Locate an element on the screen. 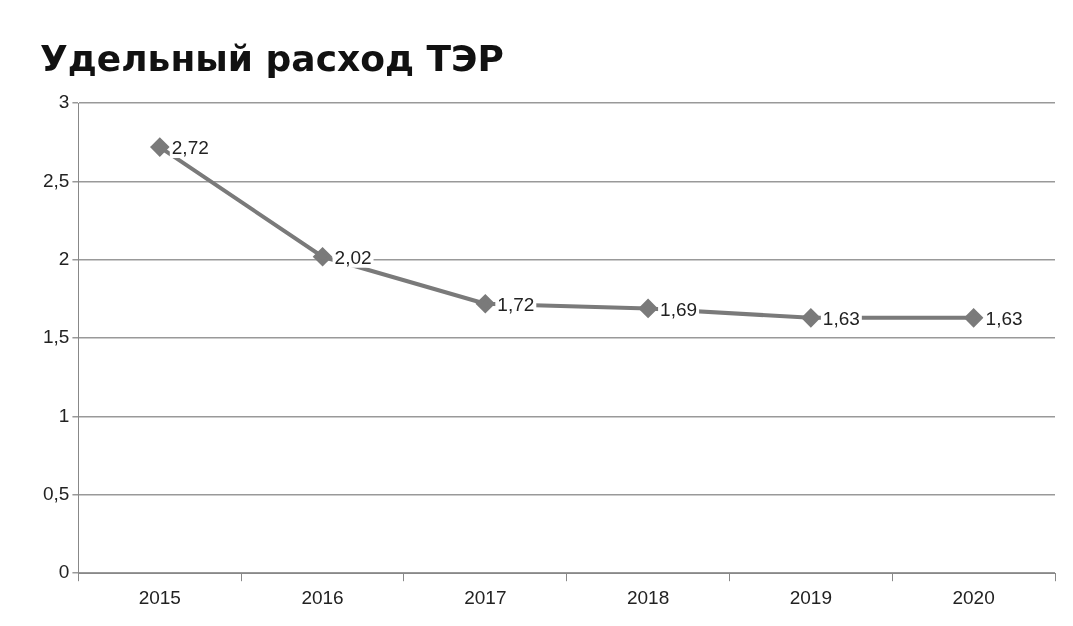  data-label: 1,69 is located at coordinates (679, 309).